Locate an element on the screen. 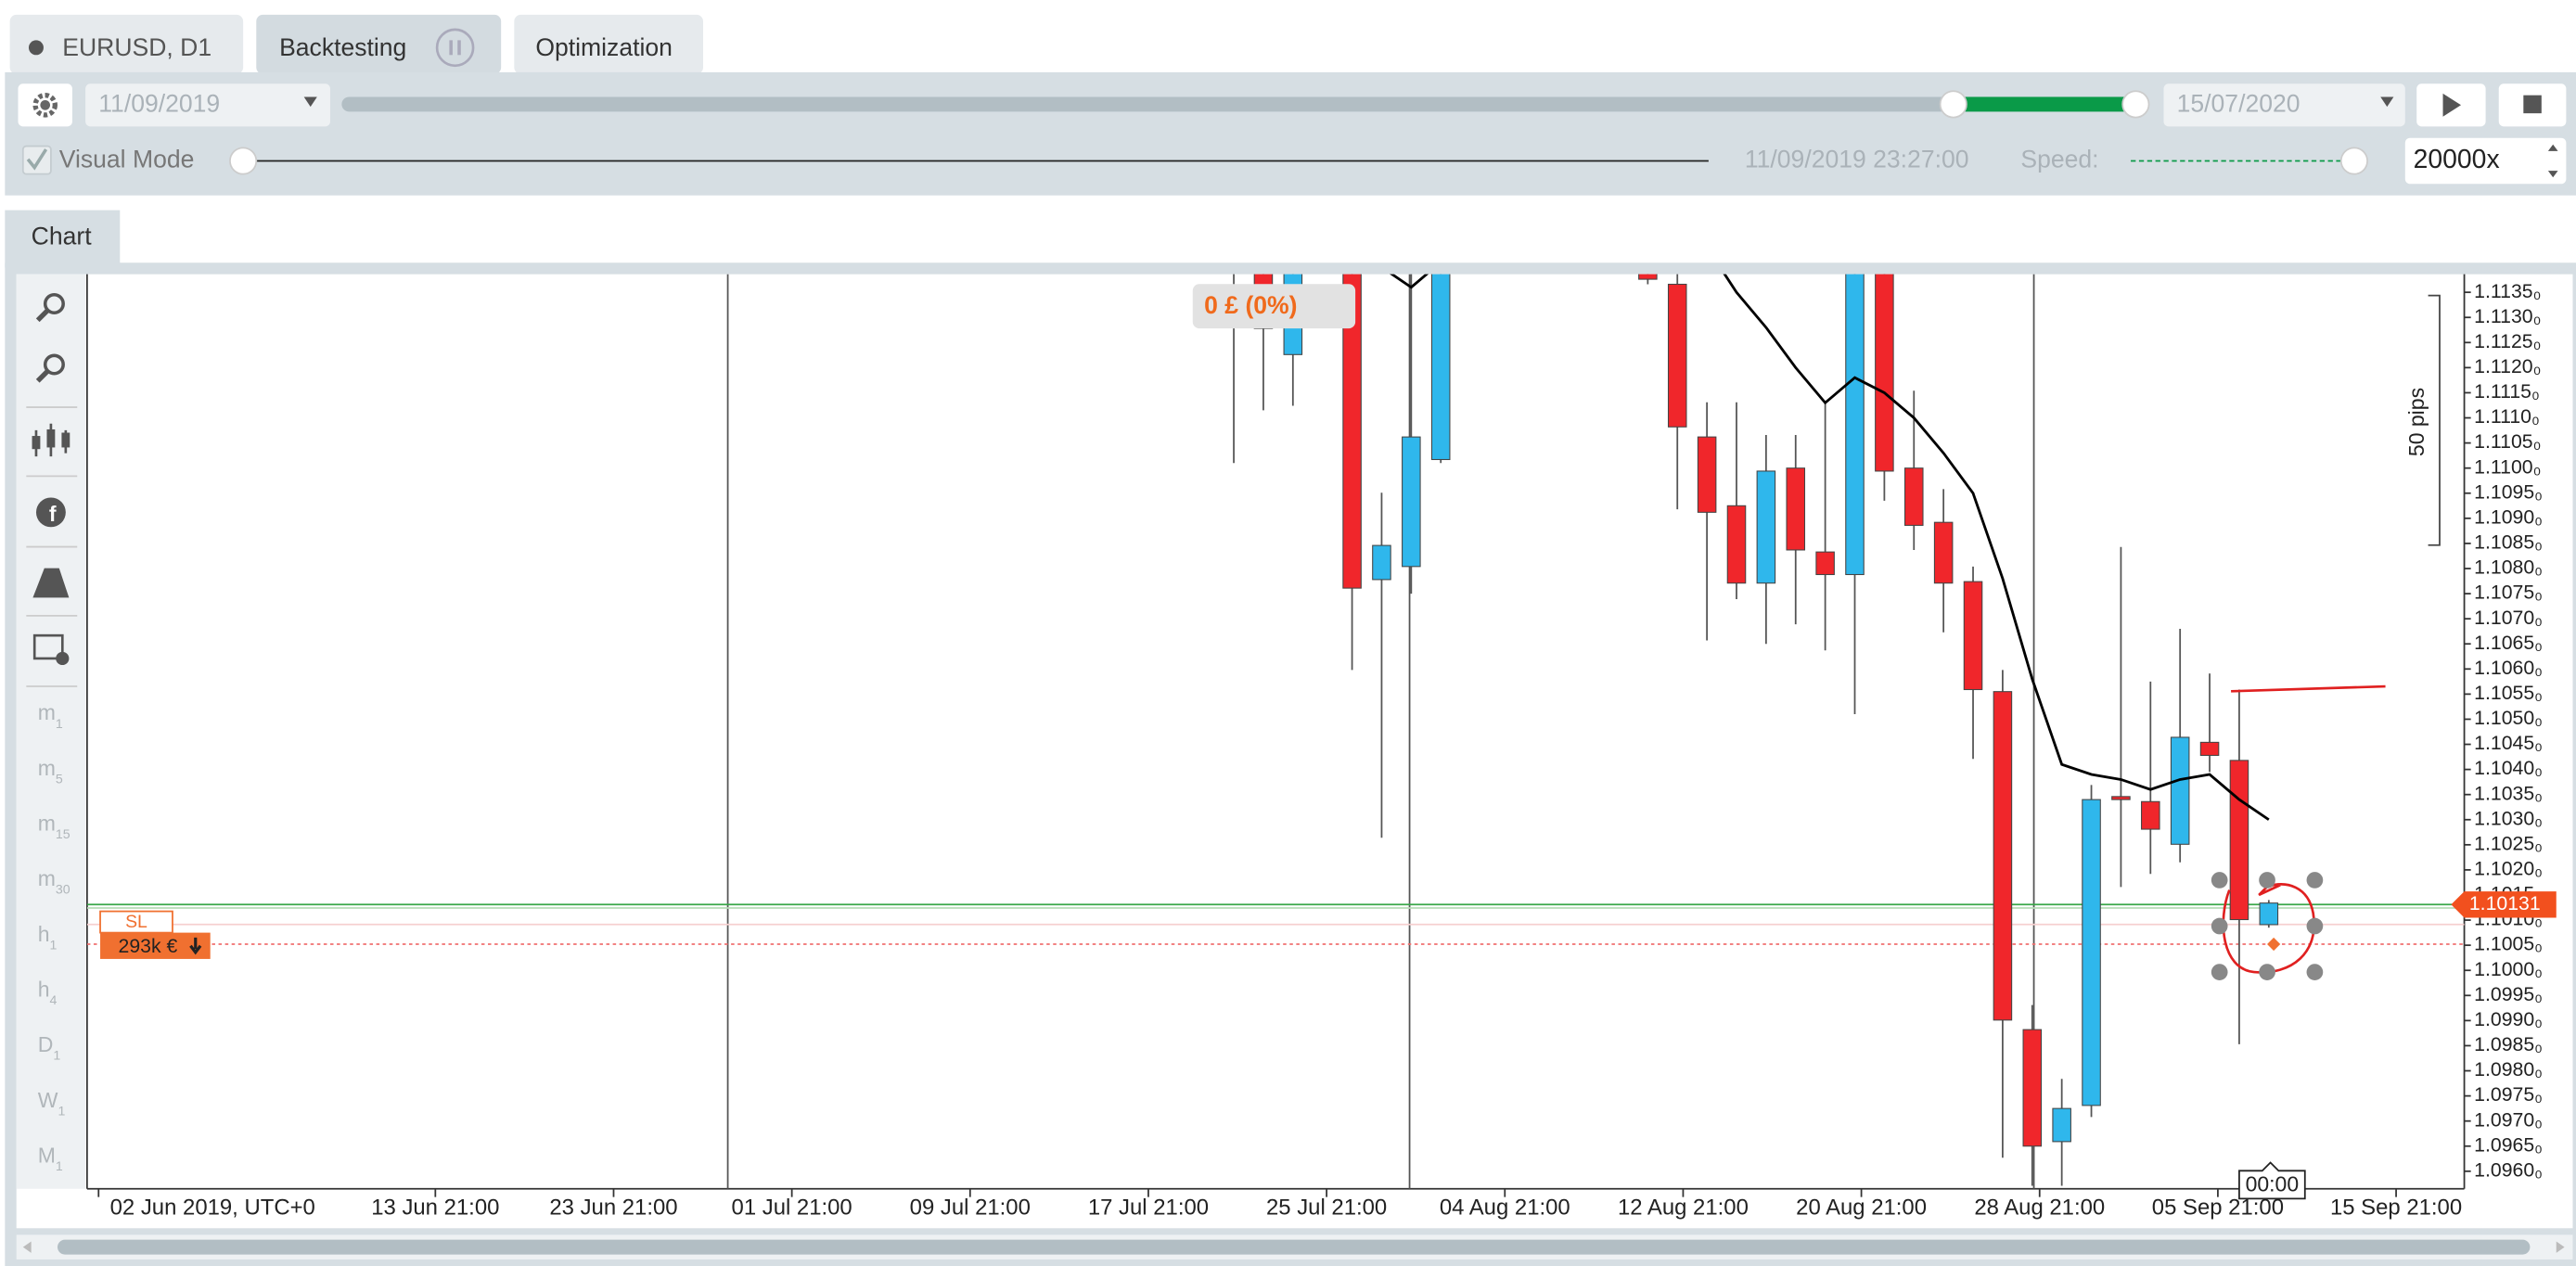 Image resolution: width=2576 pixels, height=1266 pixels. current-time: 11/09/2019 23:27:00 is located at coordinates (1857, 160).